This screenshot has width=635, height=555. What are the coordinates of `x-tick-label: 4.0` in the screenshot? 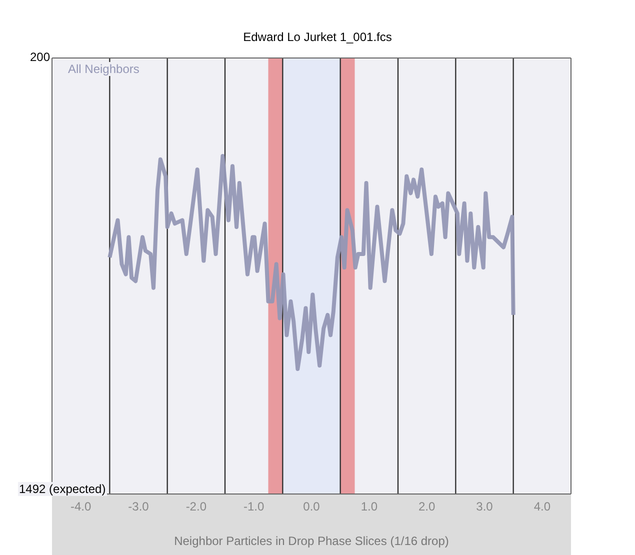 It's located at (542, 507).